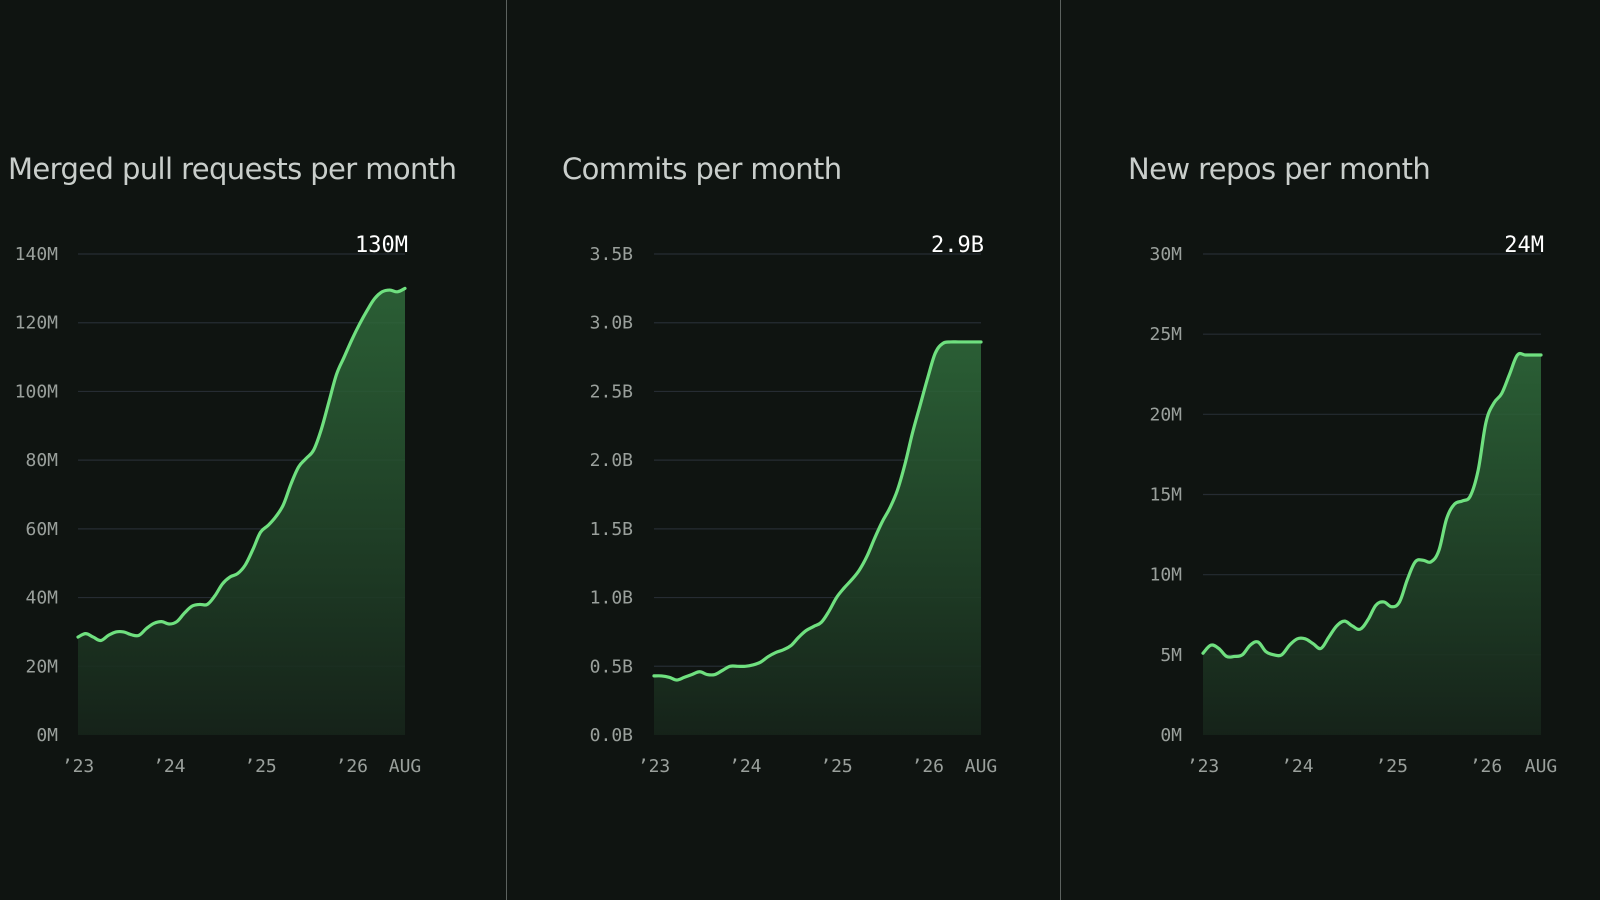  Describe the element at coordinates (611, 666) in the screenshot. I see `y-tick-label: 0.5B` at that location.